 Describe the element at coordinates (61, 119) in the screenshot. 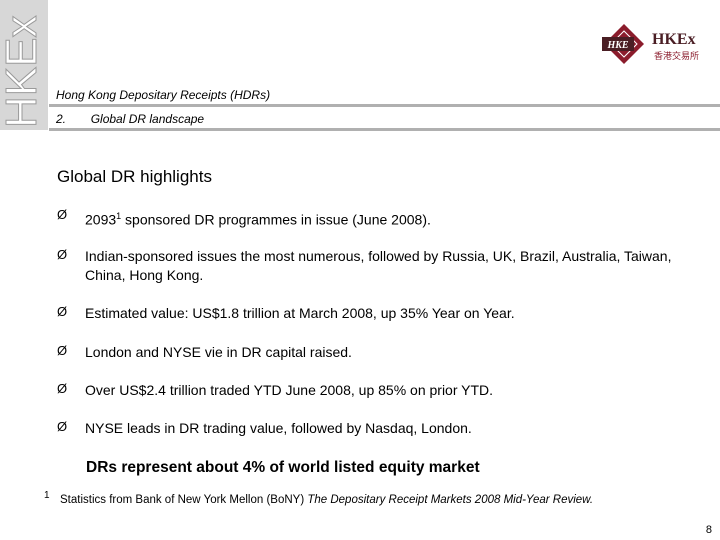

I see `section-number: 2.` at that location.